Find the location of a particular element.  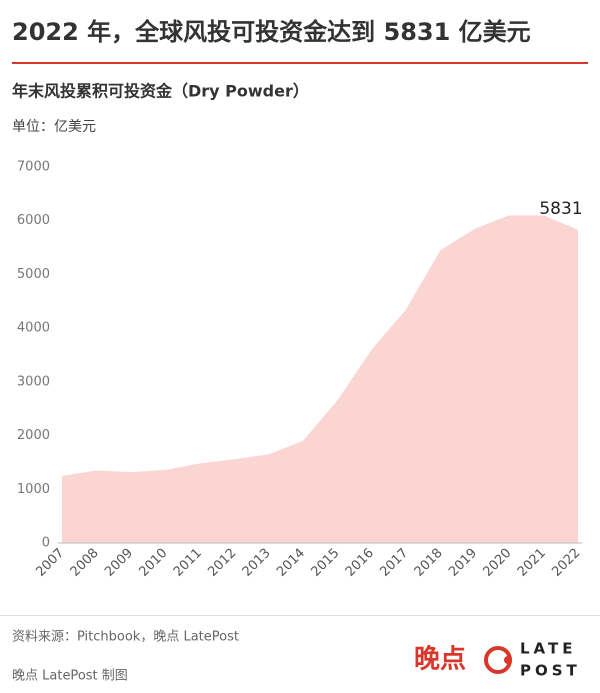

logo-cn: 晚点 is located at coordinates (440, 659).